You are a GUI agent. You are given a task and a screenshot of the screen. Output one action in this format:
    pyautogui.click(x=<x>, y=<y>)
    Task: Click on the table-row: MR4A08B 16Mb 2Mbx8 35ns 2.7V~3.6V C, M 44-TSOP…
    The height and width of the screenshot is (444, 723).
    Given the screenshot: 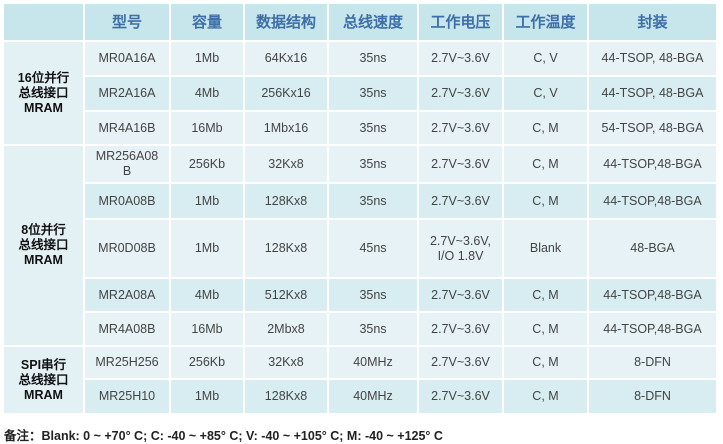 What is the action you would take?
    pyautogui.click(x=360, y=329)
    